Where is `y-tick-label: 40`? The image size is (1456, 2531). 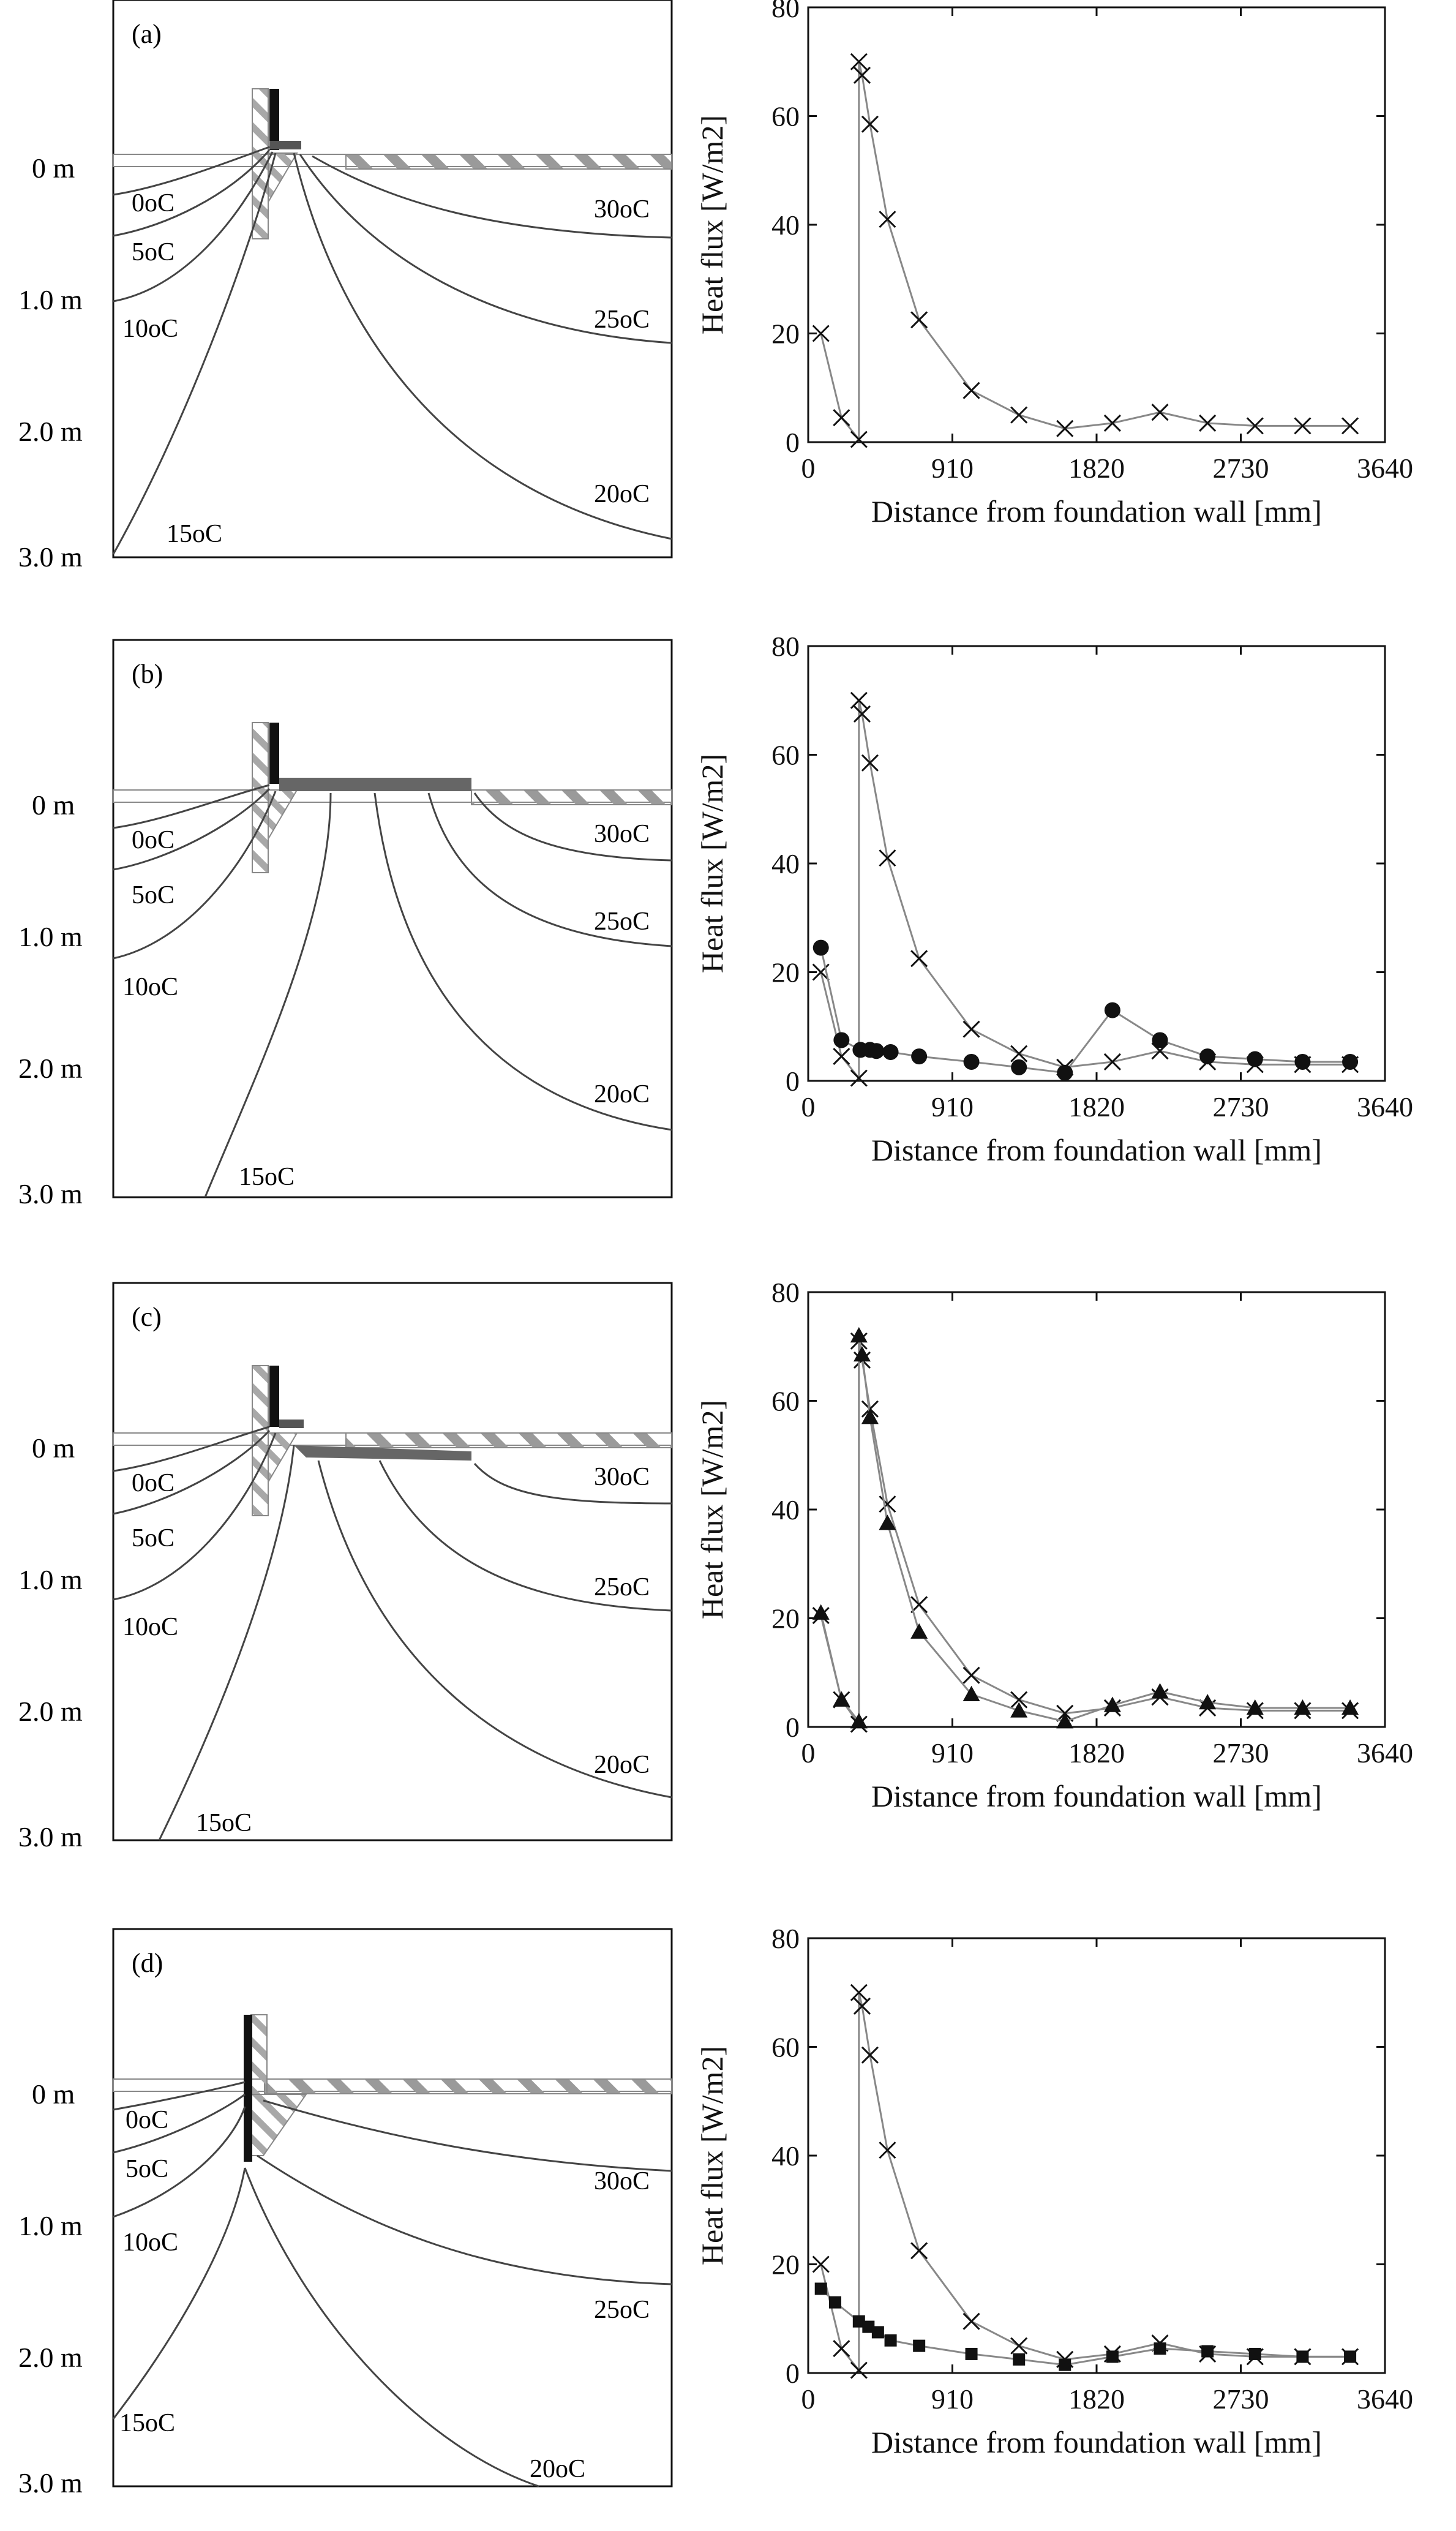
y-tick-label: 40 is located at coordinates (785, 225).